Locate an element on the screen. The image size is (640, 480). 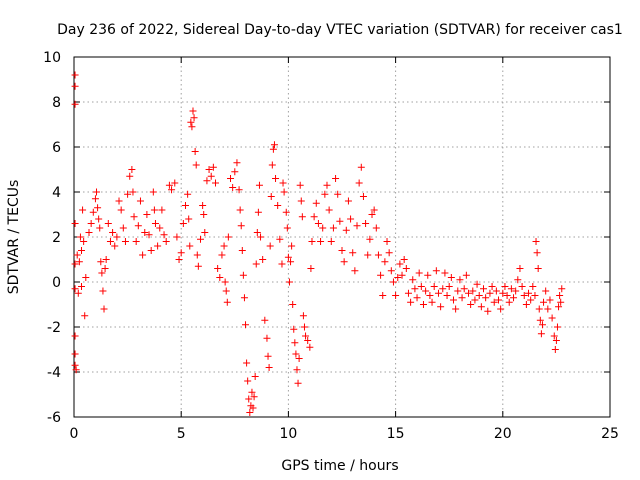
x-tick-label: 25 is located at coordinates (610, 434).